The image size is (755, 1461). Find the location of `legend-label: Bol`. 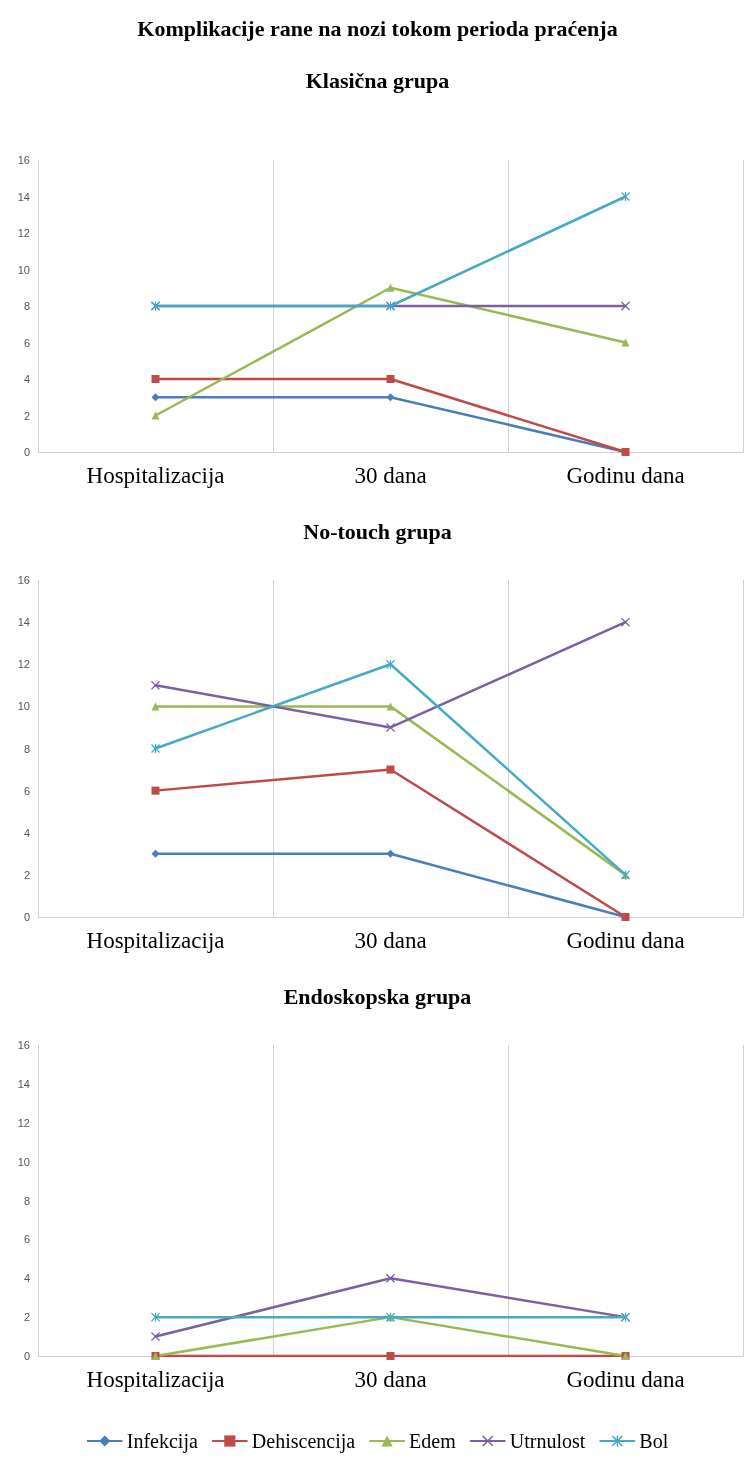

legend-label: Bol is located at coordinates (654, 1441).